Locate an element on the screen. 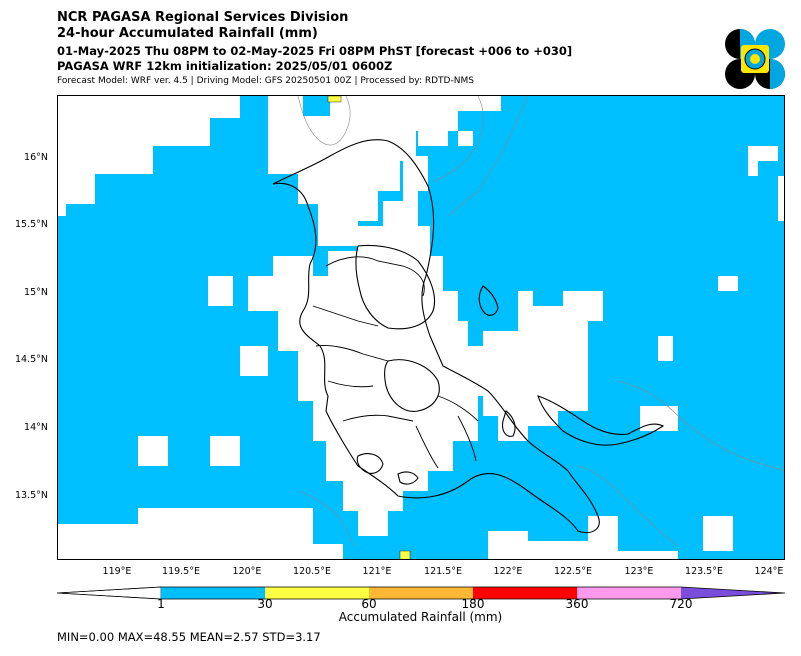 Image resolution: width=801 pixels, height=656 pixels. lon-label-119-5e: 119.5°E is located at coordinates (181, 571).